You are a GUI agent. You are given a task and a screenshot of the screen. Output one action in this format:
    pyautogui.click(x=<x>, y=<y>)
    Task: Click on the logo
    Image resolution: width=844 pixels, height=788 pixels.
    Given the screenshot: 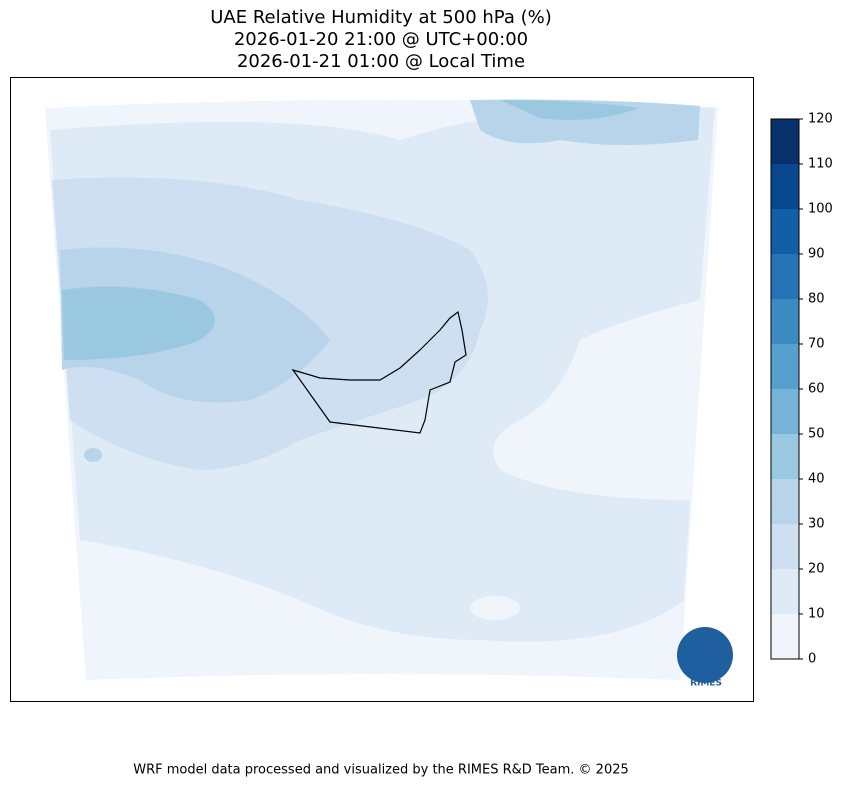 What is the action you would take?
    pyautogui.click(x=705, y=655)
    